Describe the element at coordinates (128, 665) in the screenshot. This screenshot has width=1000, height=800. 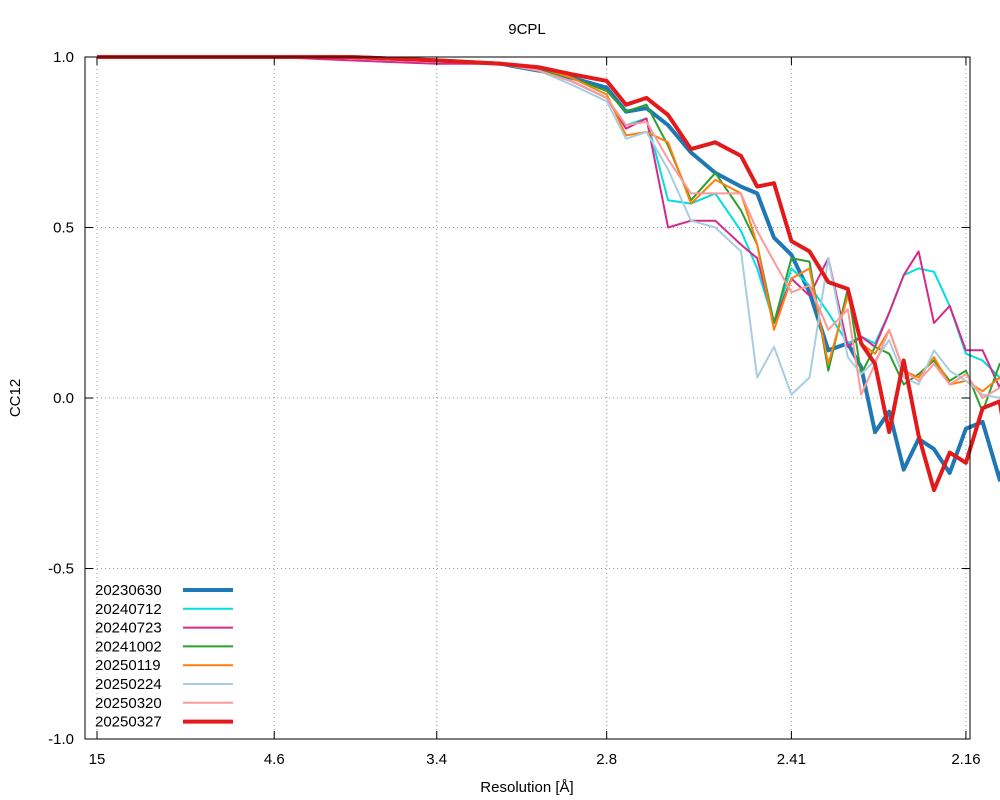
I see `legend-label: 20250119` at that location.